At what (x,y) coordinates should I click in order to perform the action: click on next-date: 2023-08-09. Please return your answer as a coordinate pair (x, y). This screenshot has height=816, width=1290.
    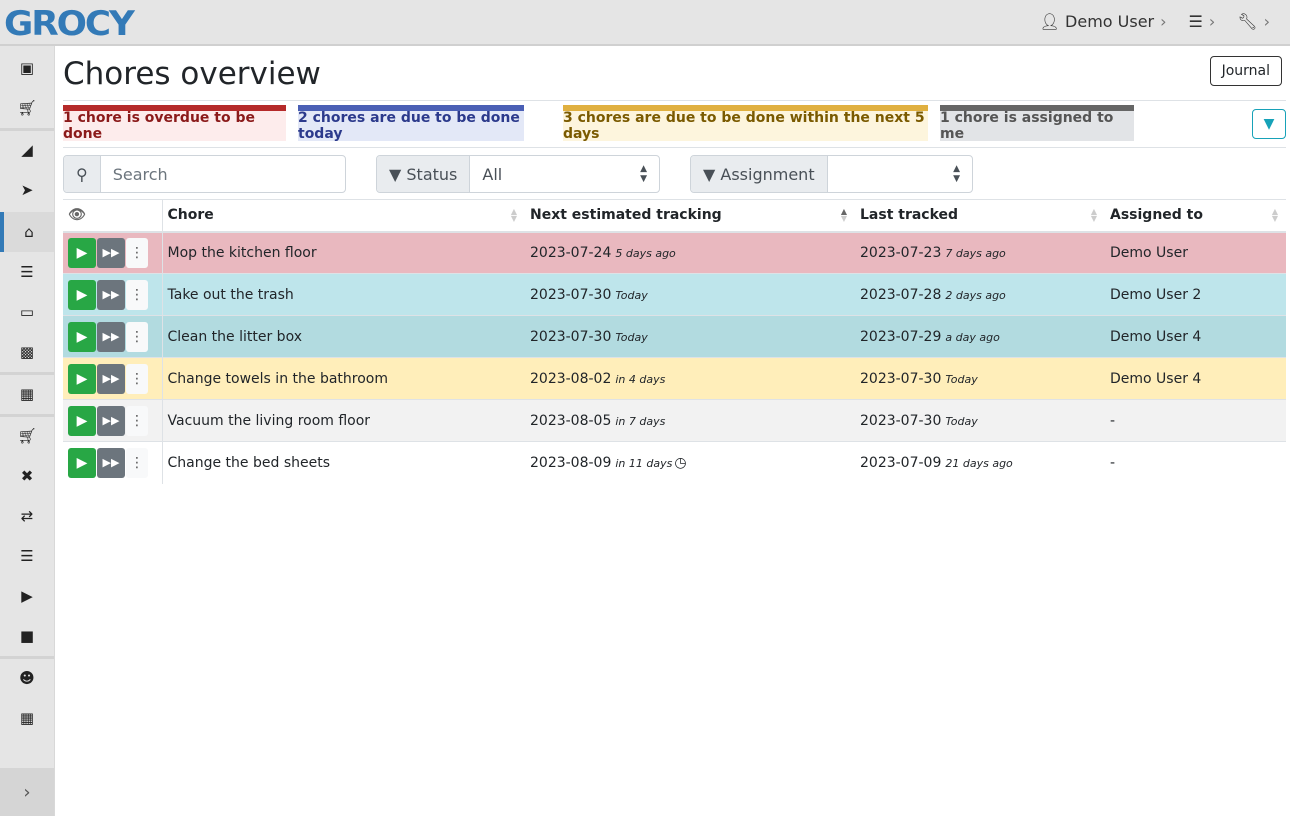
    Looking at the image, I should click on (571, 462).